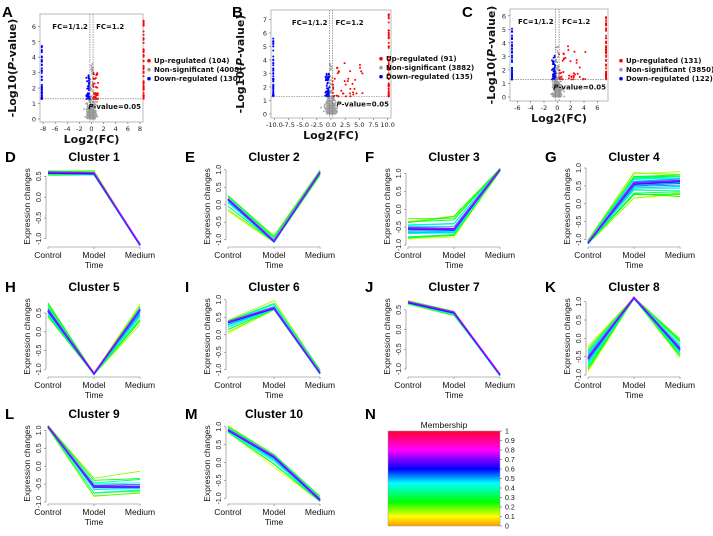  Describe the element at coordinates (55, 129) in the screenshot. I see `x-tick-label: -6` at that location.